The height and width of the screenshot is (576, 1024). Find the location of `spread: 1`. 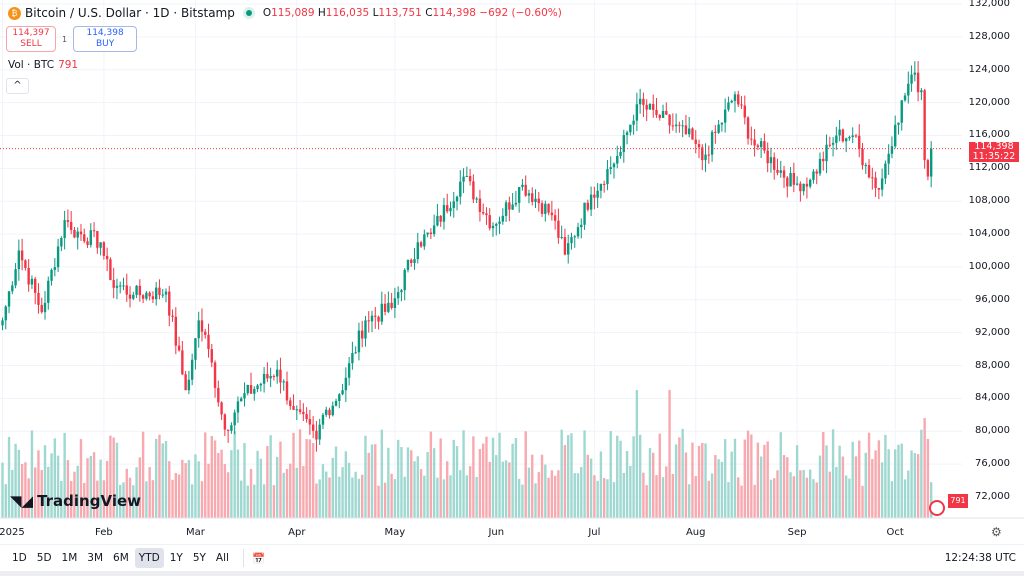

spread: 1 is located at coordinates (65, 39).